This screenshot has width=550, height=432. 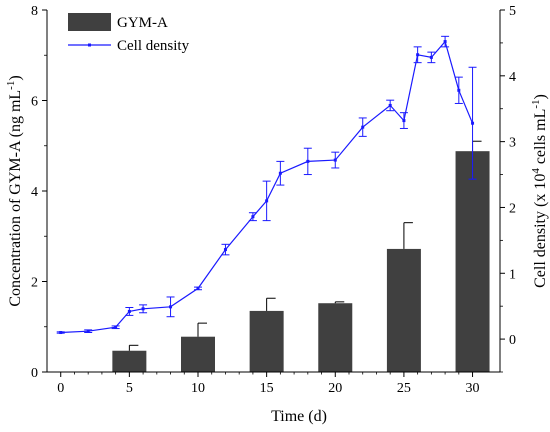 What do you see at coordinates (34, 373) in the screenshot?
I see `y-left-tick-label: 0` at bounding box center [34, 373].